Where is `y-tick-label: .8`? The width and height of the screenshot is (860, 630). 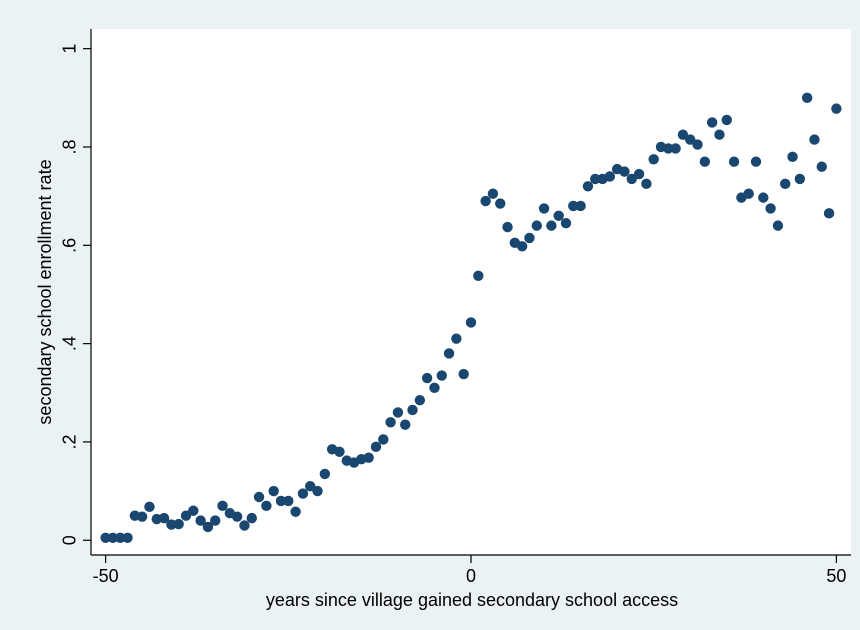 y-tick-label: .8 is located at coordinates (70, 146).